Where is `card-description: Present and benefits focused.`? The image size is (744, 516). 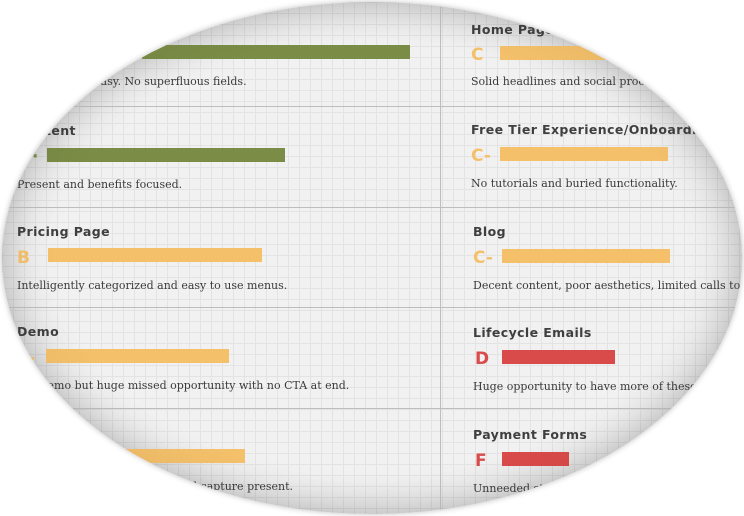 card-description: Present and benefits focused. is located at coordinates (100, 184).